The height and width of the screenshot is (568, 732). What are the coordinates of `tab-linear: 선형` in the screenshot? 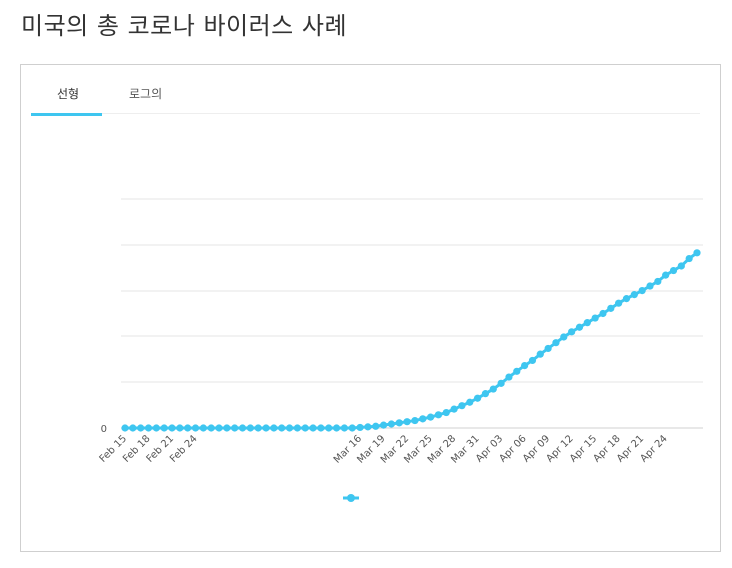 It's located at (68, 94).